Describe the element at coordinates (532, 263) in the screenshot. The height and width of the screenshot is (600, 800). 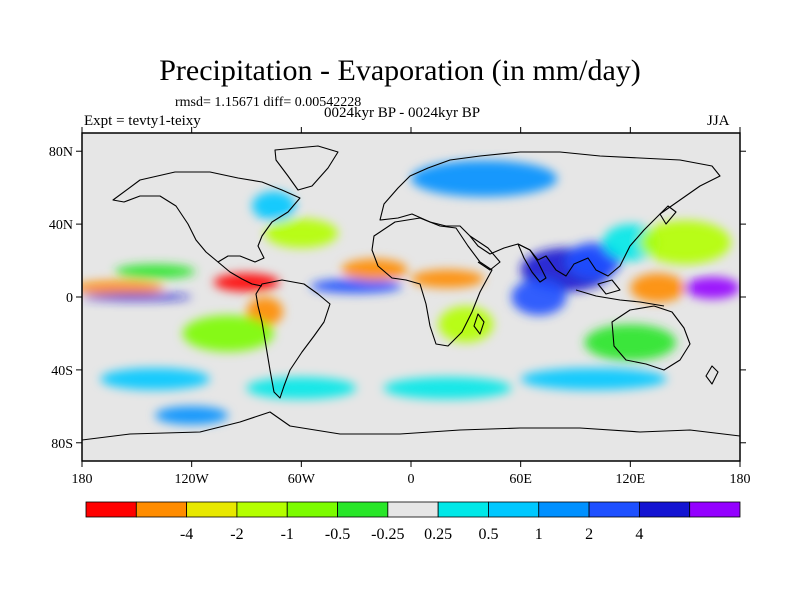
I see `coast-india` at that location.